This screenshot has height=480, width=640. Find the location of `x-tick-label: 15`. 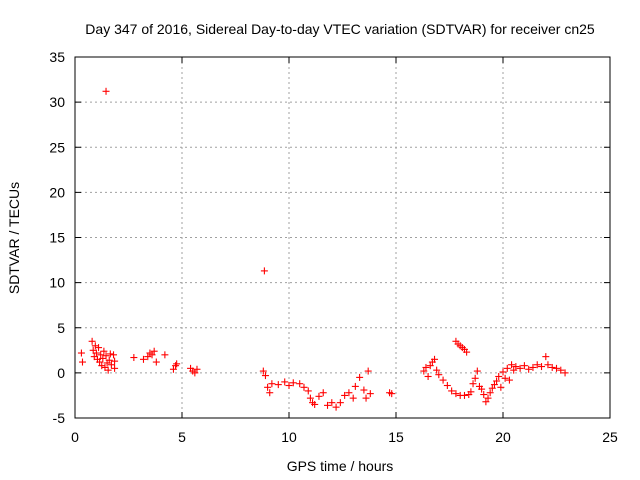

x-tick-label: 15 is located at coordinates (396, 437).